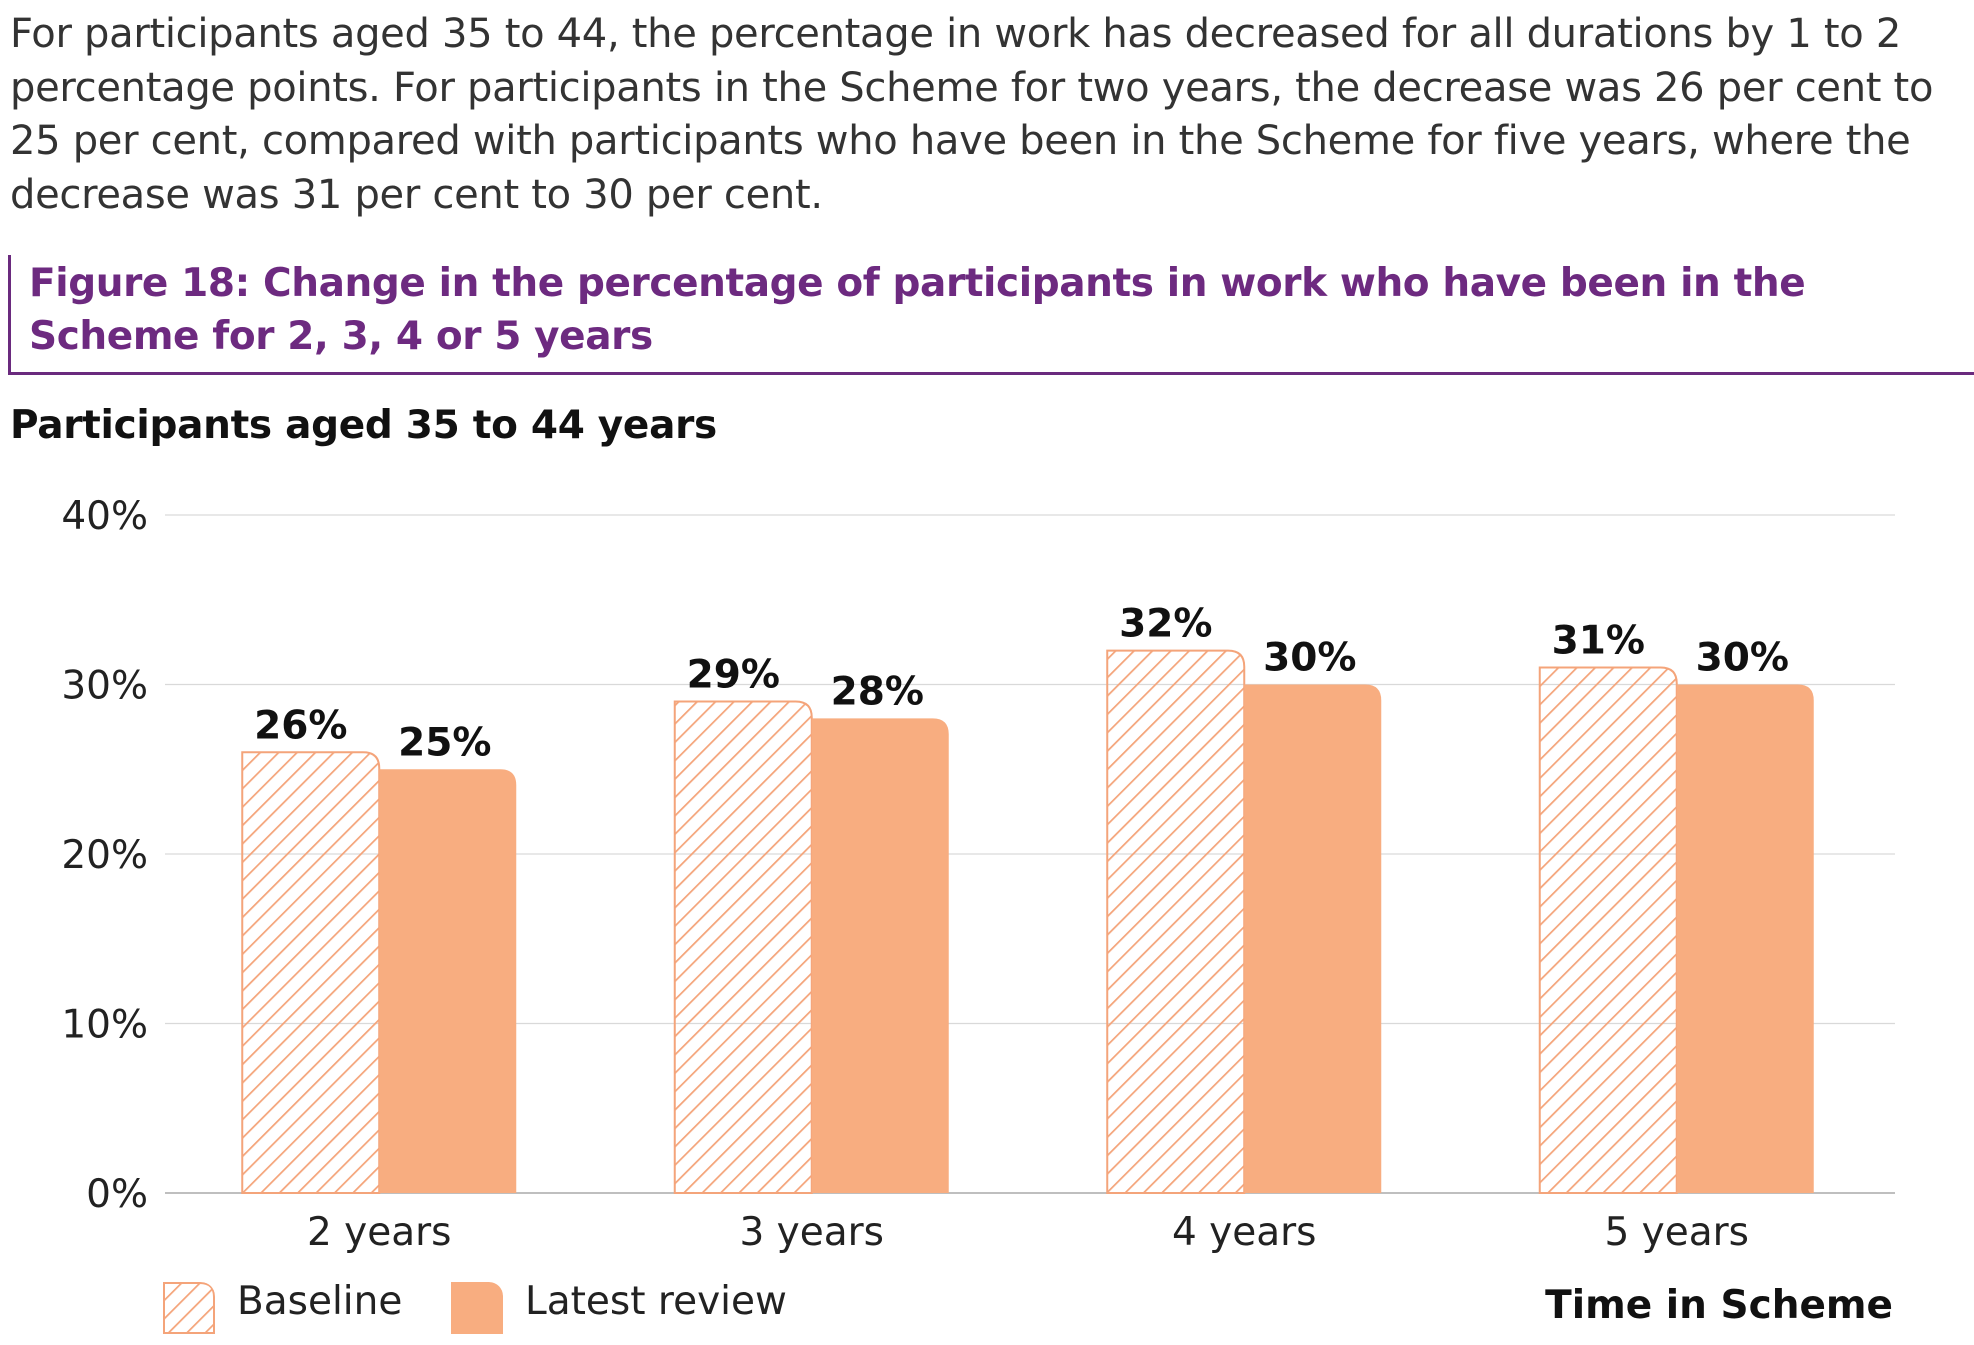 The width and height of the screenshot is (1974, 1345). I want to click on chart-title: Participants aged 35 to 44 years, so click(363, 425).